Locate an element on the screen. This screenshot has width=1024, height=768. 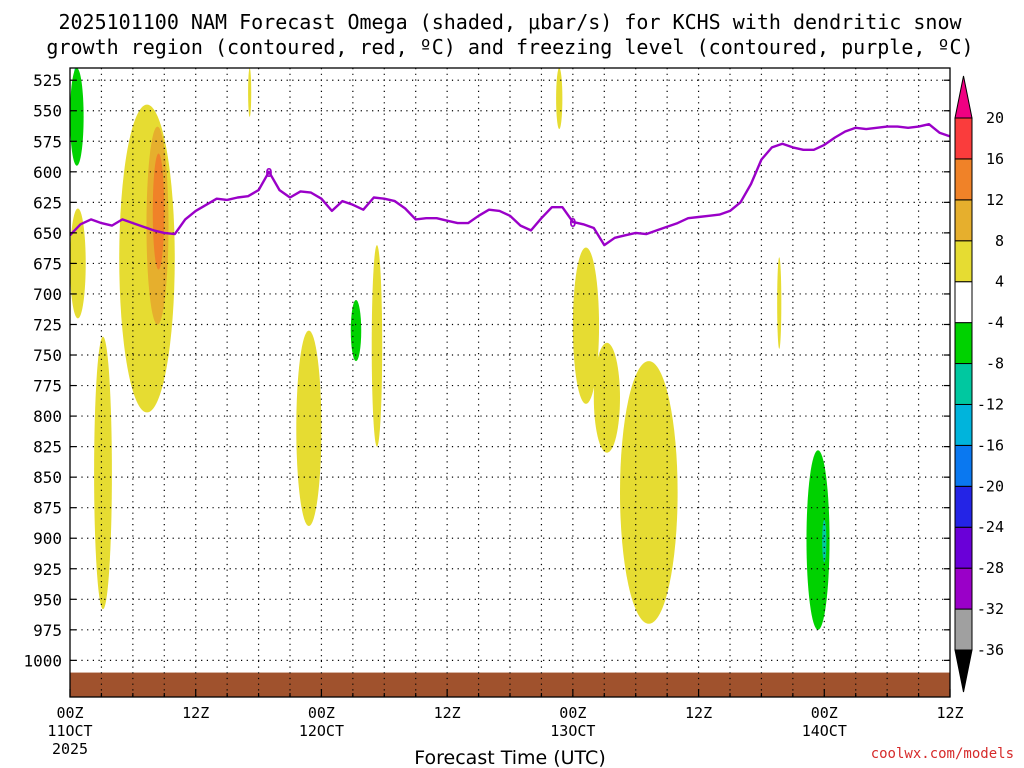
y-tick-label-925: 925 is located at coordinates (47, 569).